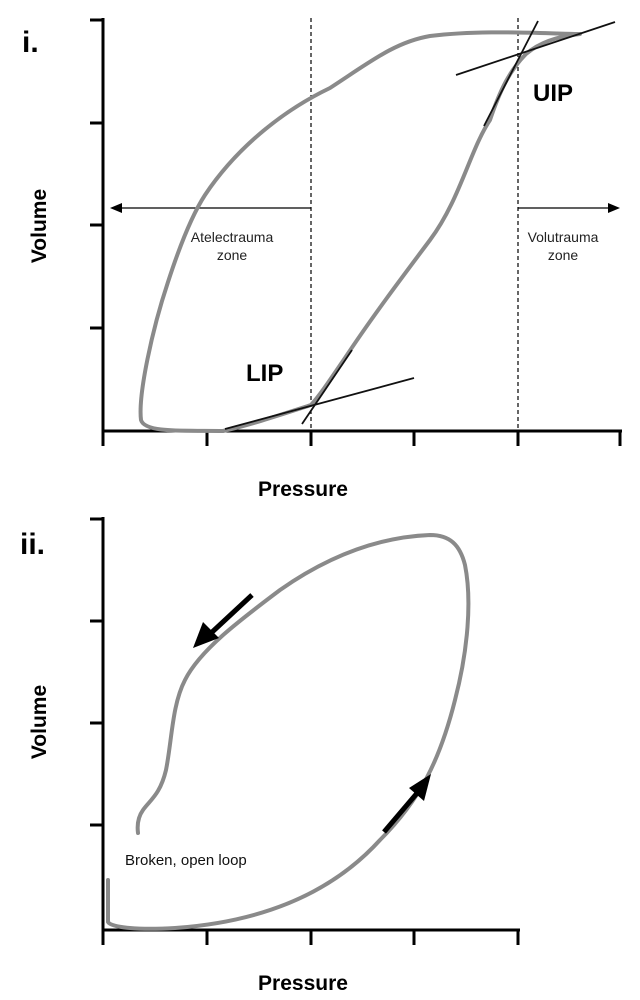  I want to click on panel-i-label: i., so click(30, 42).